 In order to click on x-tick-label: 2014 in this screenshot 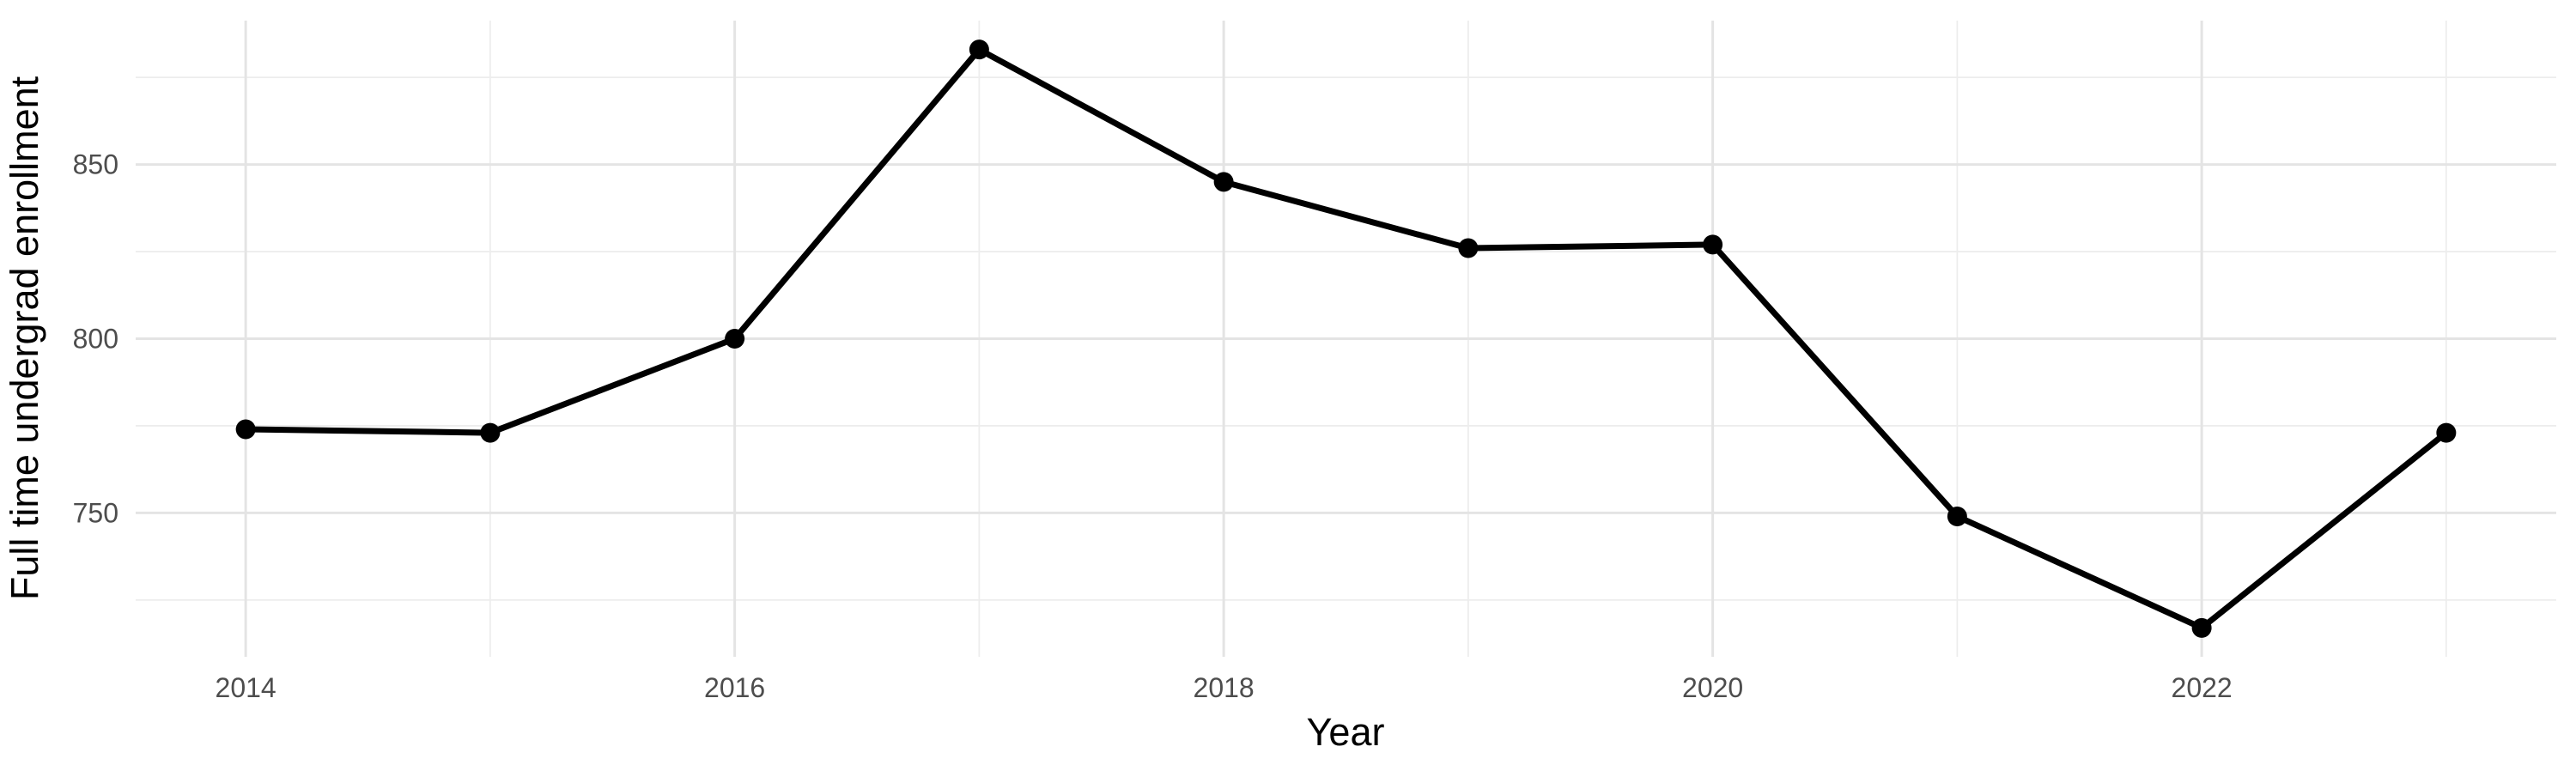, I will do `click(246, 687)`.